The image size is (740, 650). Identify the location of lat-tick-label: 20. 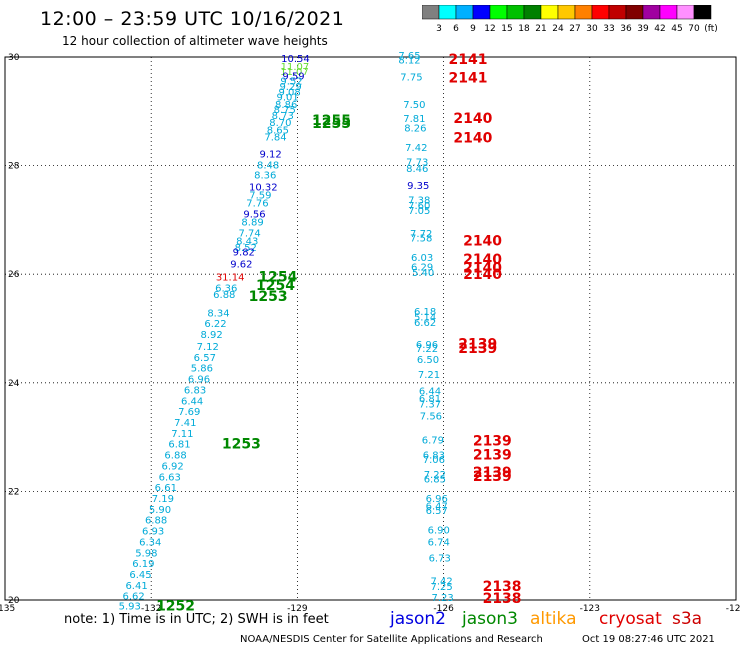
(14, 601).